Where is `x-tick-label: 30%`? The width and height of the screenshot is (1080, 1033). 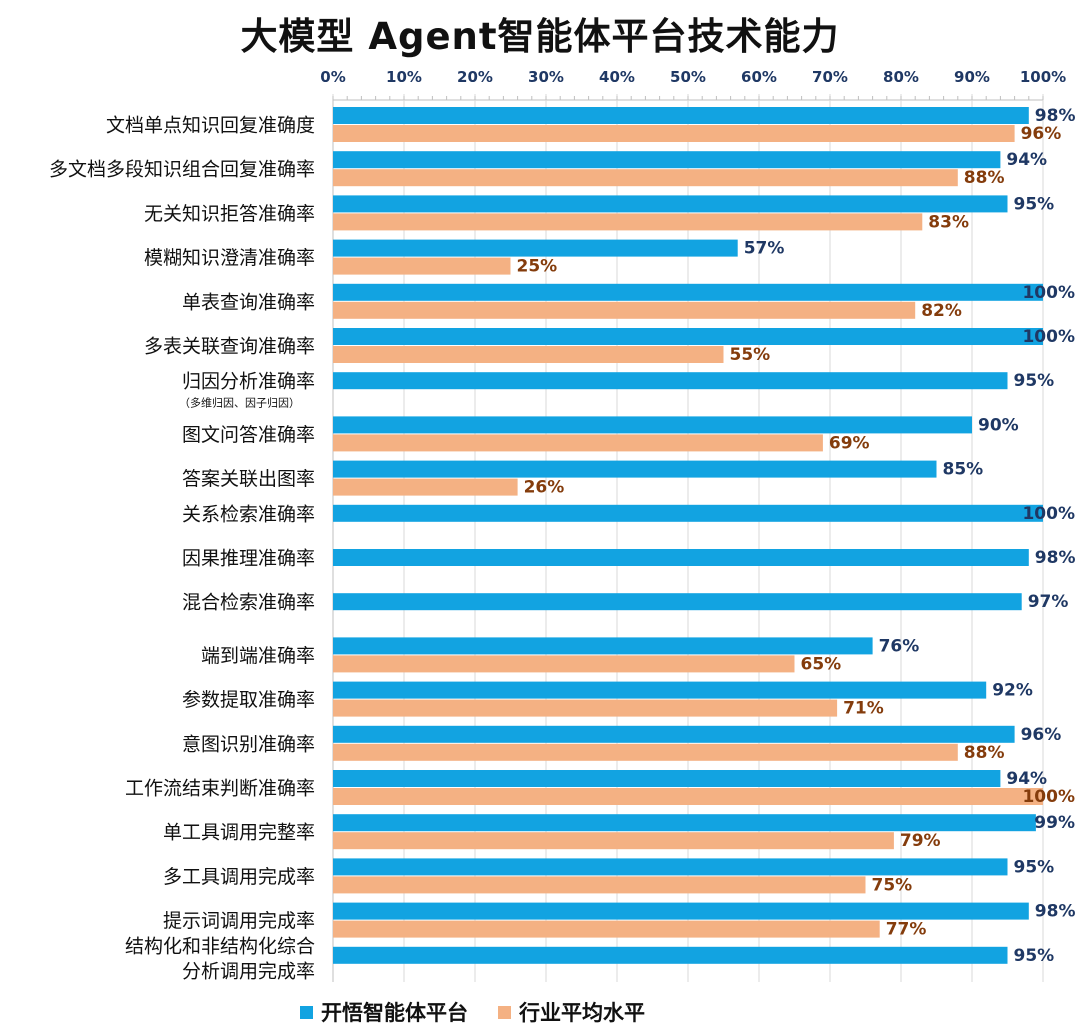 x-tick-label: 30% is located at coordinates (546, 77).